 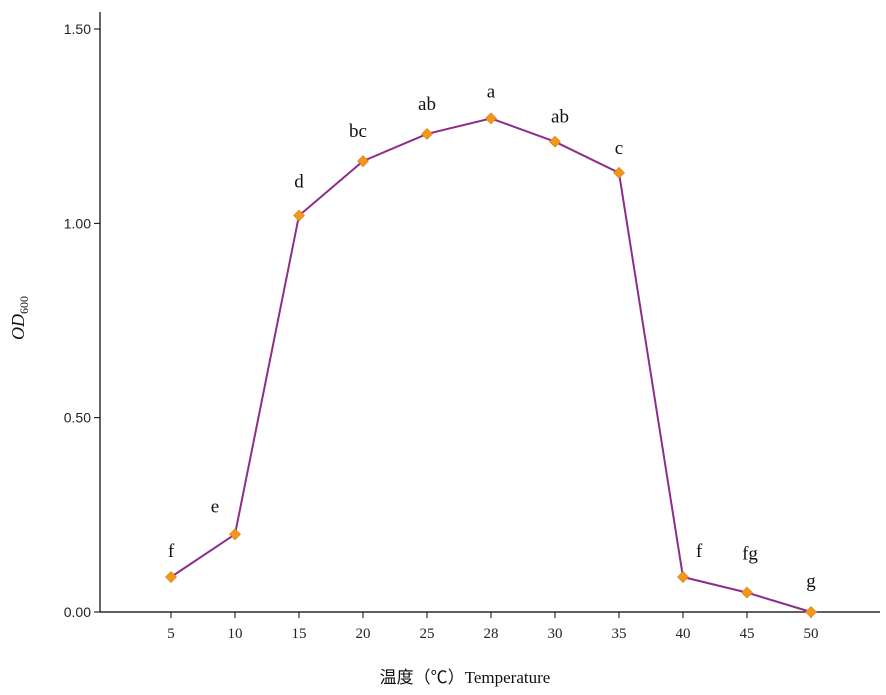 What do you see at coordinates (811, 581) in the screenshot?
I see `significance-label: g` at bounding box center [811, 581].